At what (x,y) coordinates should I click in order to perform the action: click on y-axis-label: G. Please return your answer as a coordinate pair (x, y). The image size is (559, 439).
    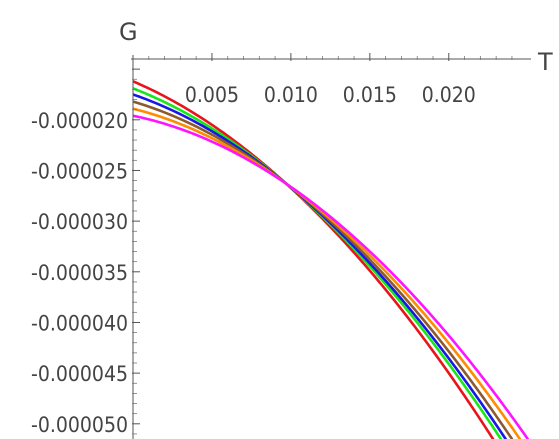
    Looking at the image, I should click on (128, 32).